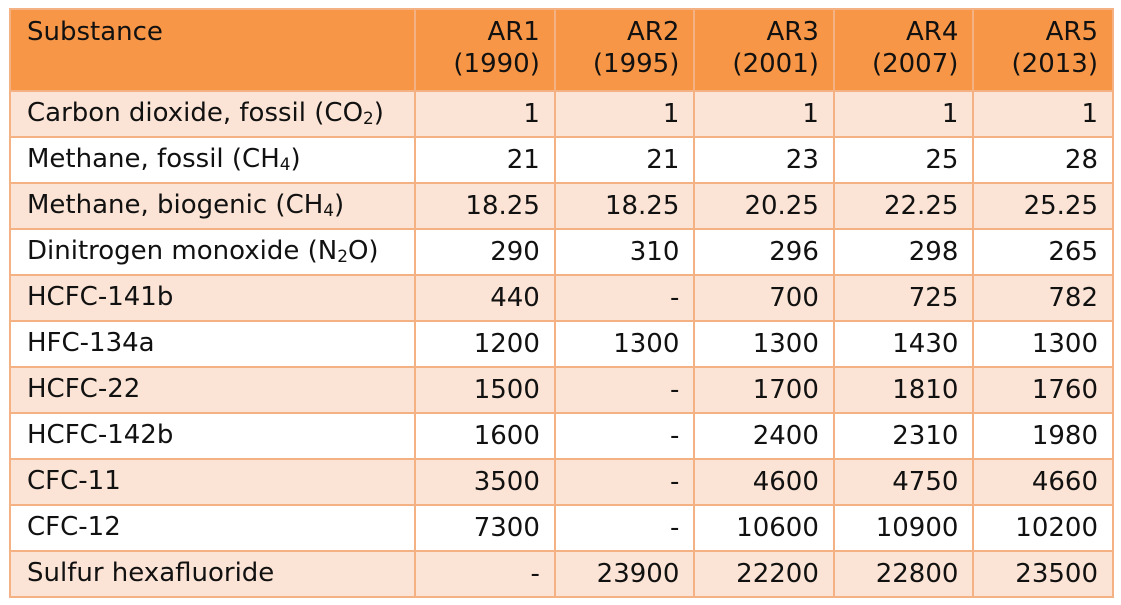 The height and width of the screenshot is (605, 1121). Describe the element at coordinates (485, 114) in the screenshot. I see `gwp-value-ar1: 1` at that location.